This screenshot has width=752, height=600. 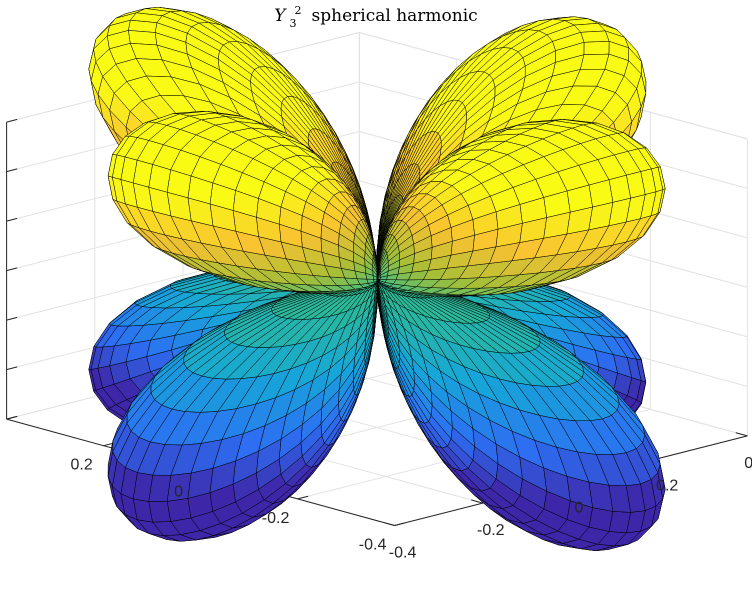 What do you see at coordinates (298, 10) in the screenshot?
I see `title-superscript: 2` at bounding box center [298, 10].